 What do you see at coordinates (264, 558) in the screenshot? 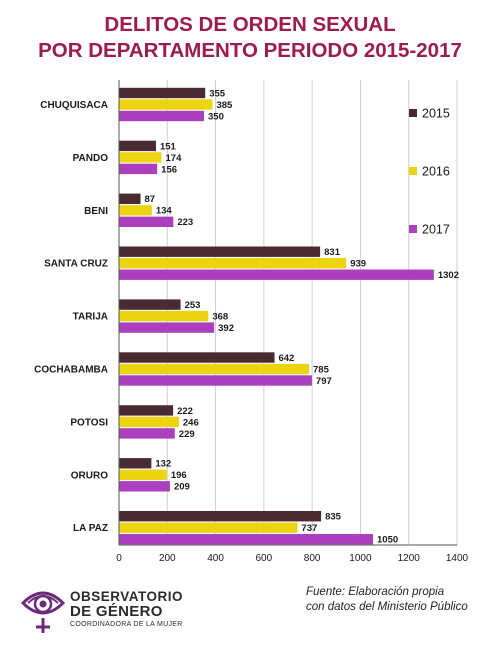
I see `x-tick-label-600: 600` at bounding box center [264, 558].